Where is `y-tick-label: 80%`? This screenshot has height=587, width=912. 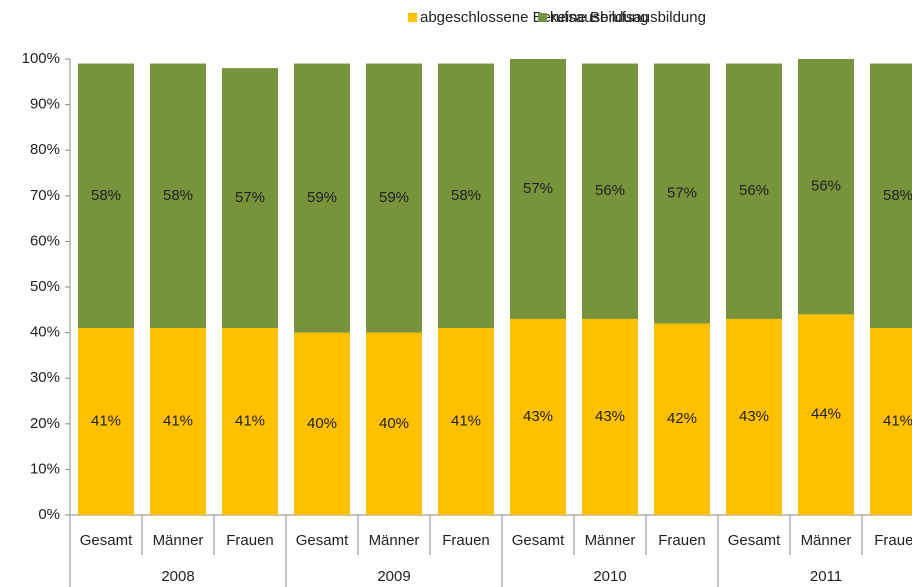
y-tick-label: 80% is located at coordinates (45, 149).